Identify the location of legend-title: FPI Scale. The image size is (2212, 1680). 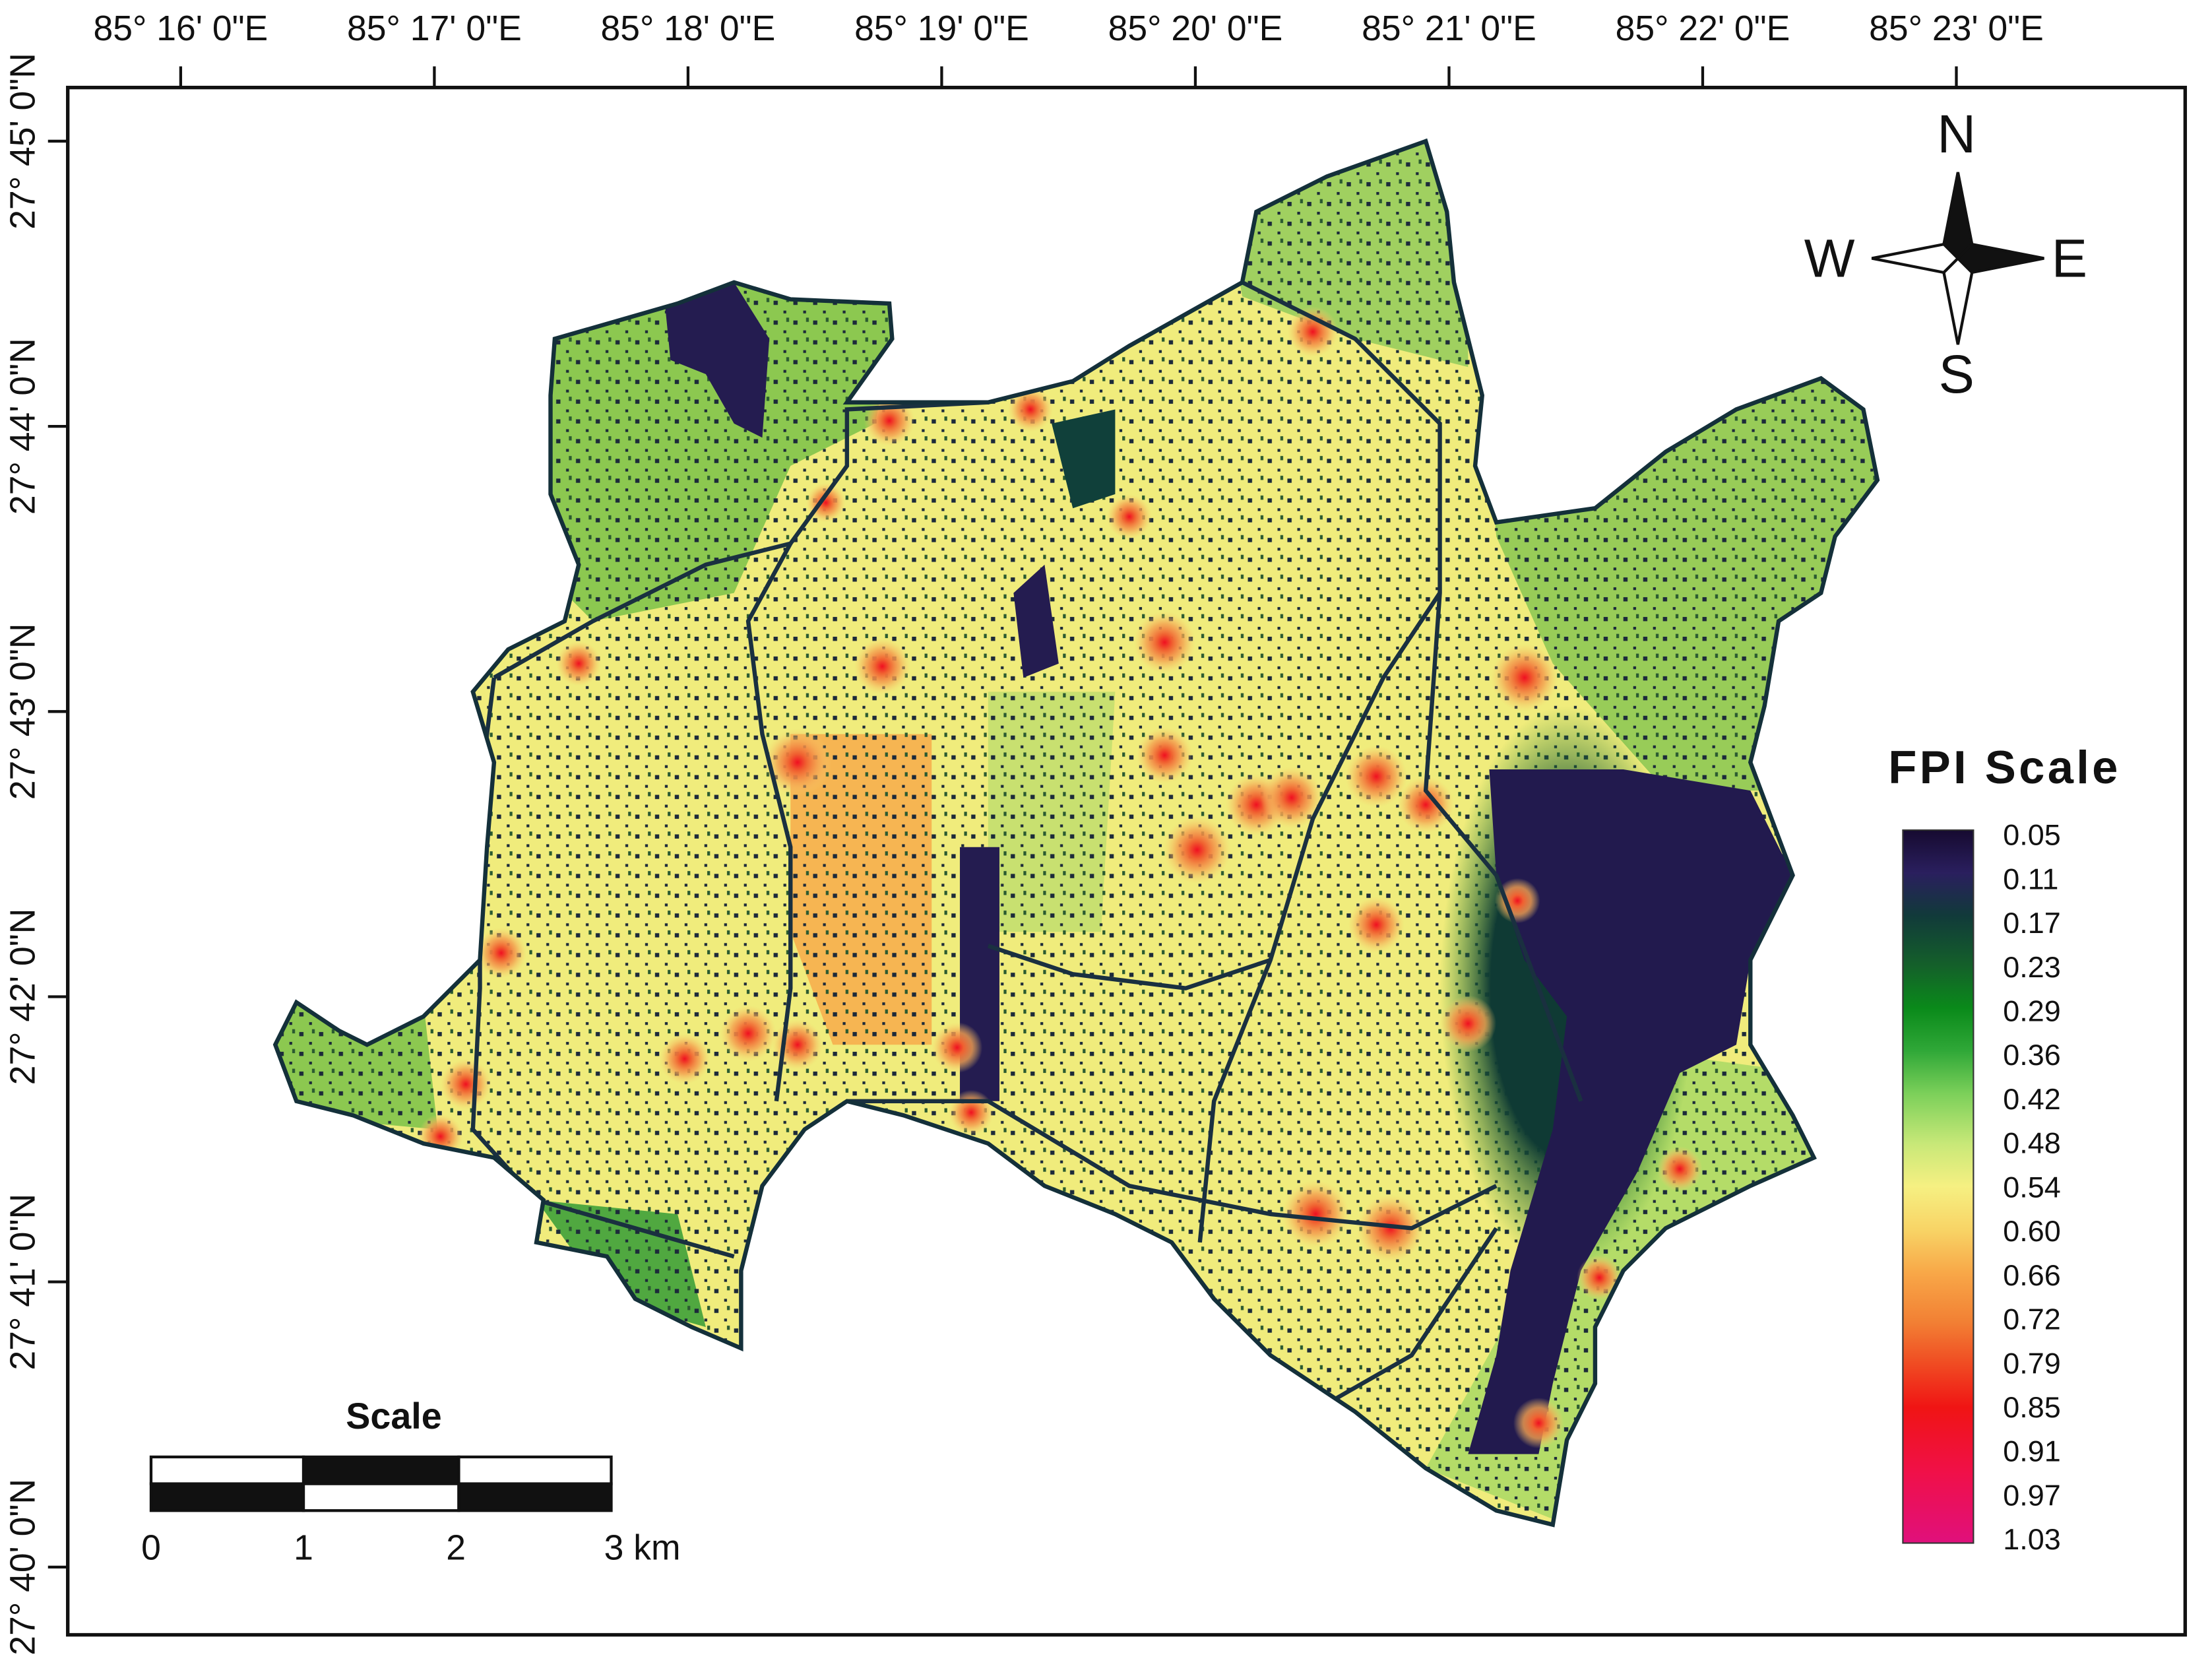
(2004, 767).